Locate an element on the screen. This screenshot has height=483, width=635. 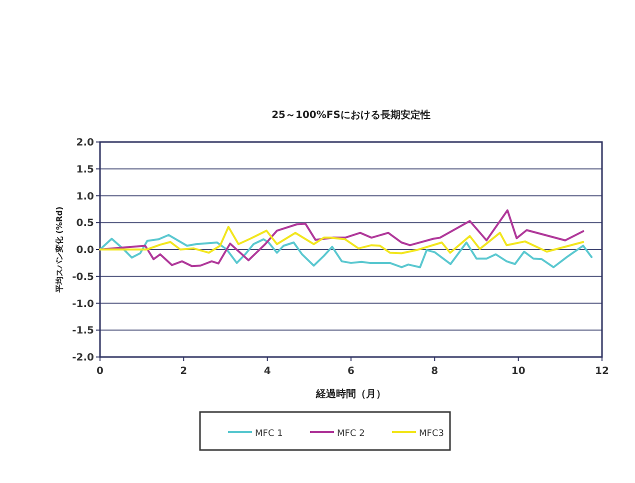
chart-title: 25～100%FSにおける長期安定性 is located at coordinates (351, 115).